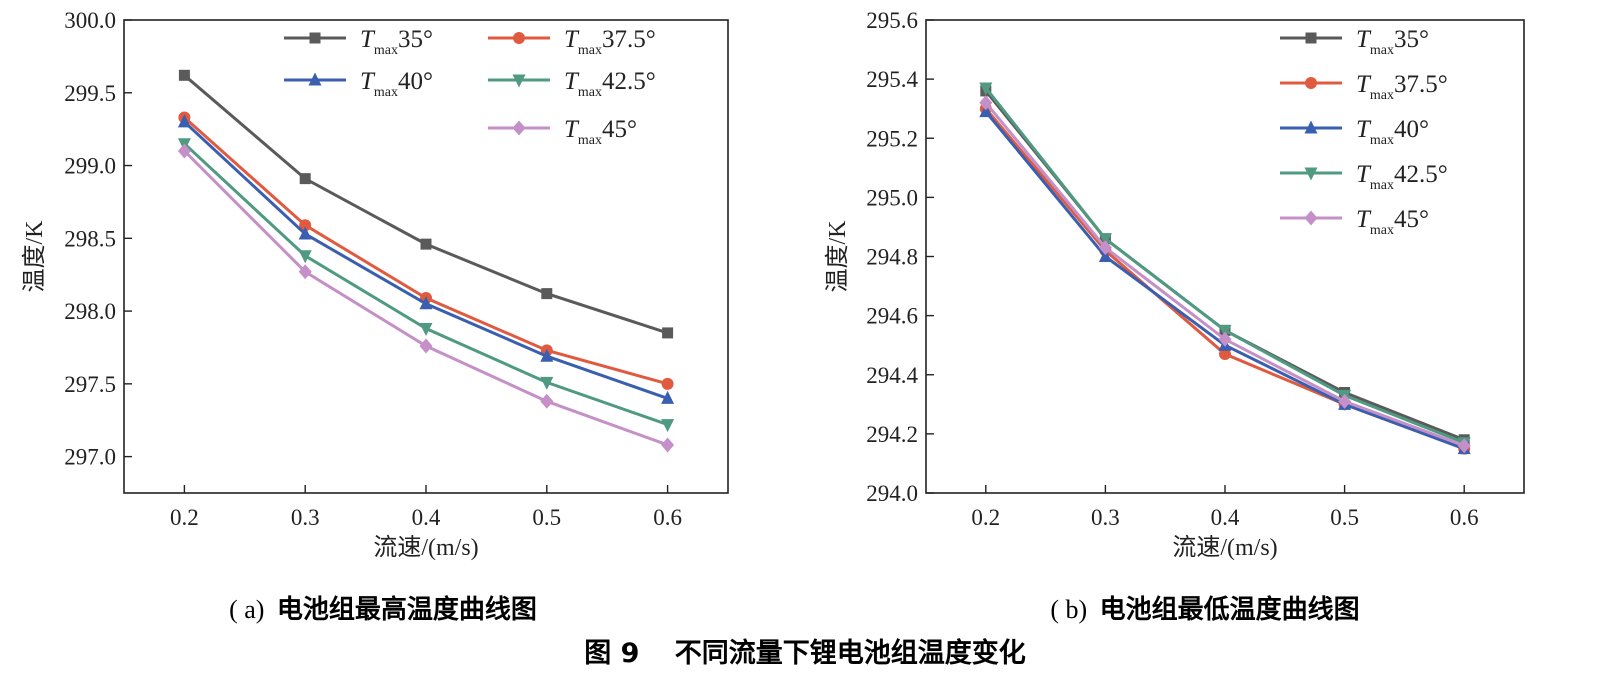  Describe the element at coordinates (619, 129) in the screenshot. I see `legend-label-tail: 45°` at that location.